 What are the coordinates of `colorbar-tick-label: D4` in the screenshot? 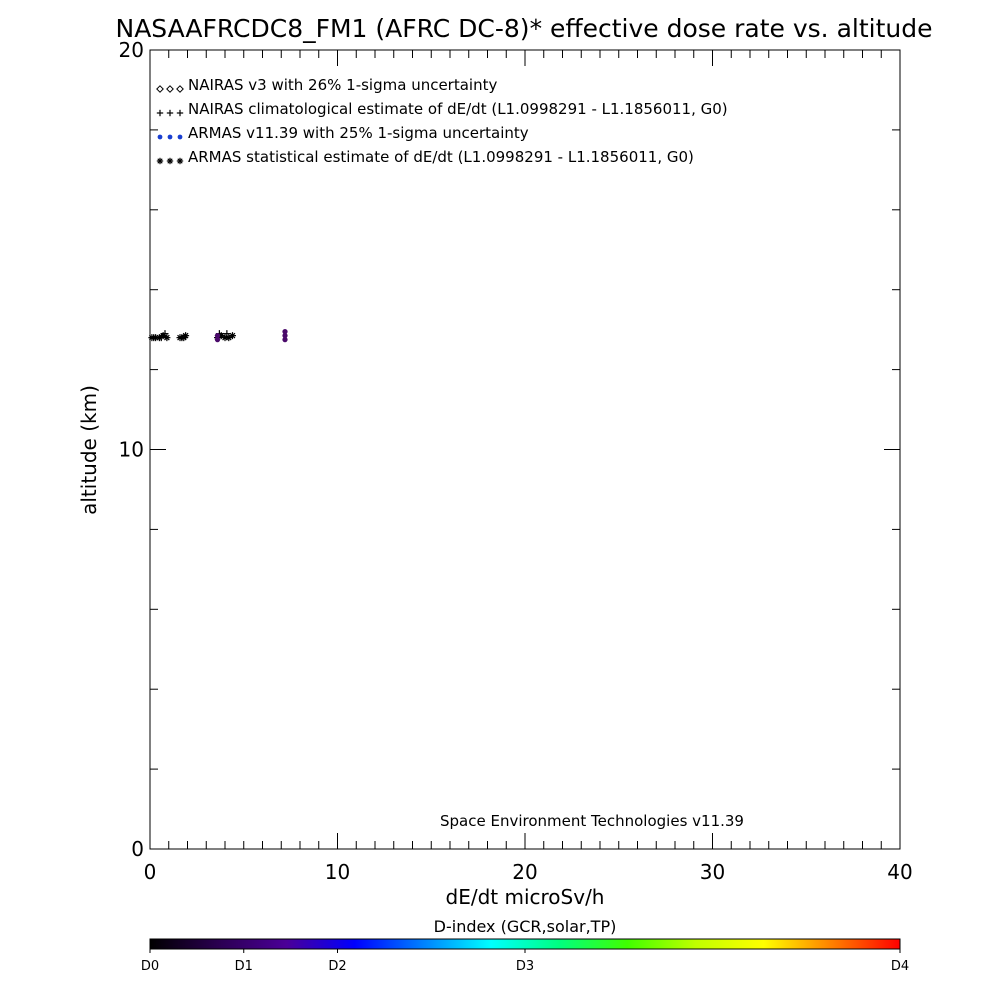 It's located at (900, 966).